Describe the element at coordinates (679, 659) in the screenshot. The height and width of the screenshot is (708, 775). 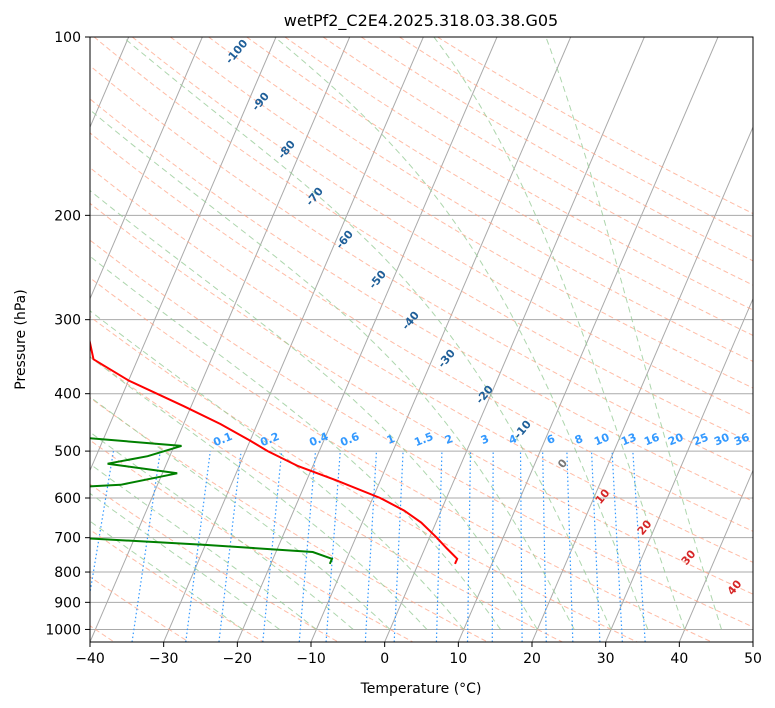
I see `x-tick-label: 40` at that location.